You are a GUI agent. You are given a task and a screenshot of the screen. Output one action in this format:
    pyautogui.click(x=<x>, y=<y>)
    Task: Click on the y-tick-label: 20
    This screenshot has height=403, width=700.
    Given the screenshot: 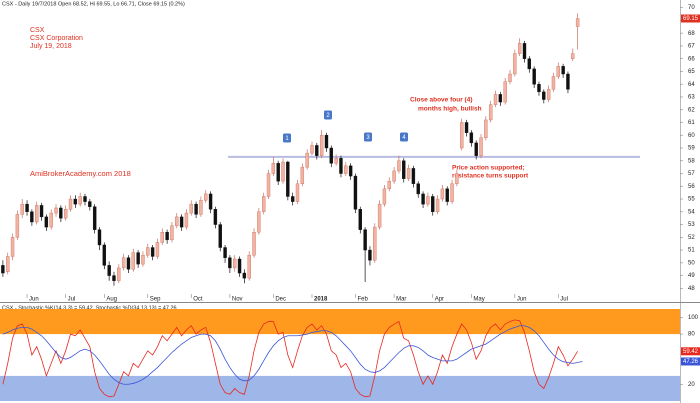 What is the action you would take?
    pyautogui.click(x=691, y=385)
    